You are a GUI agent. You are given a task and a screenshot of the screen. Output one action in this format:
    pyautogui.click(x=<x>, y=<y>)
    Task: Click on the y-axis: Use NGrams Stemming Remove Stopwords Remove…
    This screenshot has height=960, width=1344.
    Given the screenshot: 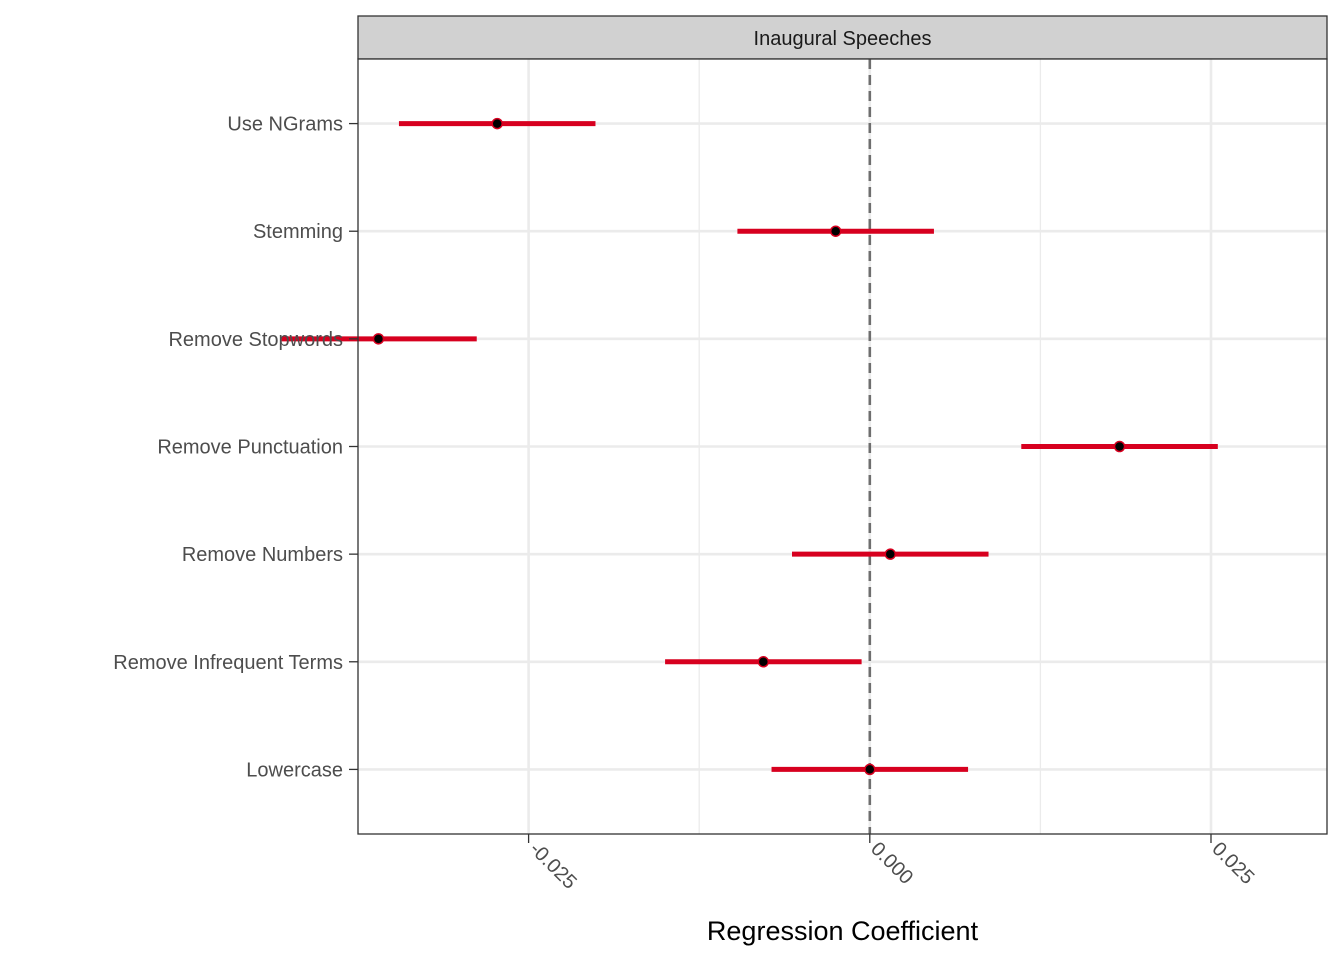 What is the action you would take?
    pyautogui.click(x=235, y=447)
    